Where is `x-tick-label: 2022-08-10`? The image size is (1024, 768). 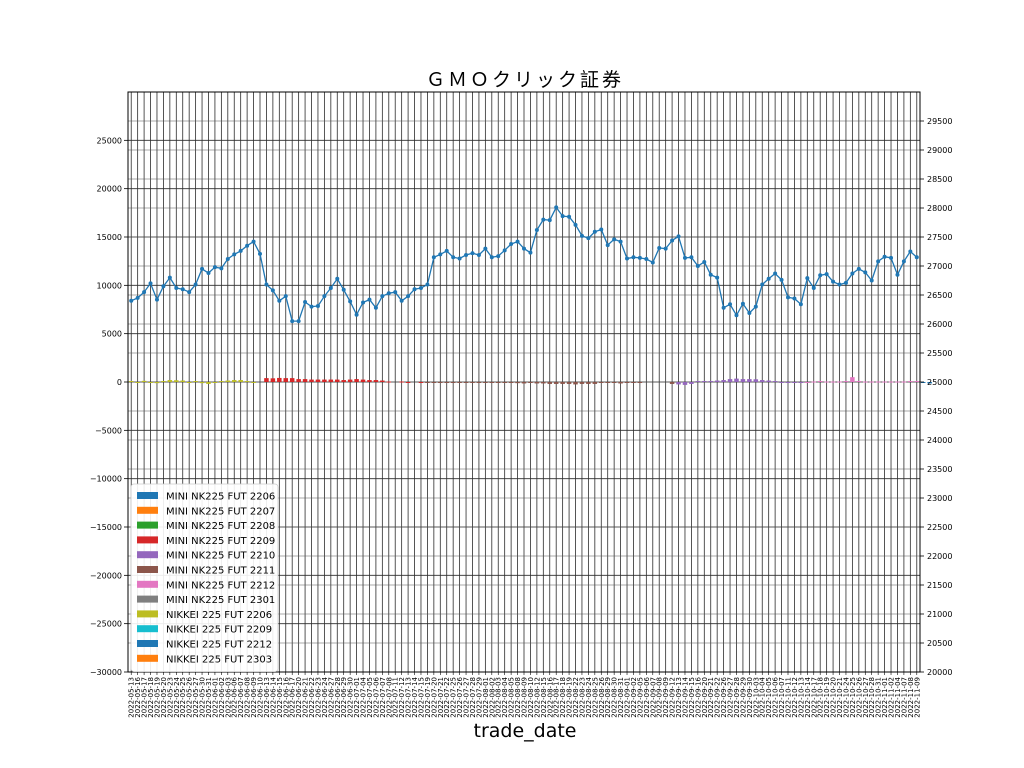
x-tick-label: 2022-08-10 is located at coordinates (531, 697).